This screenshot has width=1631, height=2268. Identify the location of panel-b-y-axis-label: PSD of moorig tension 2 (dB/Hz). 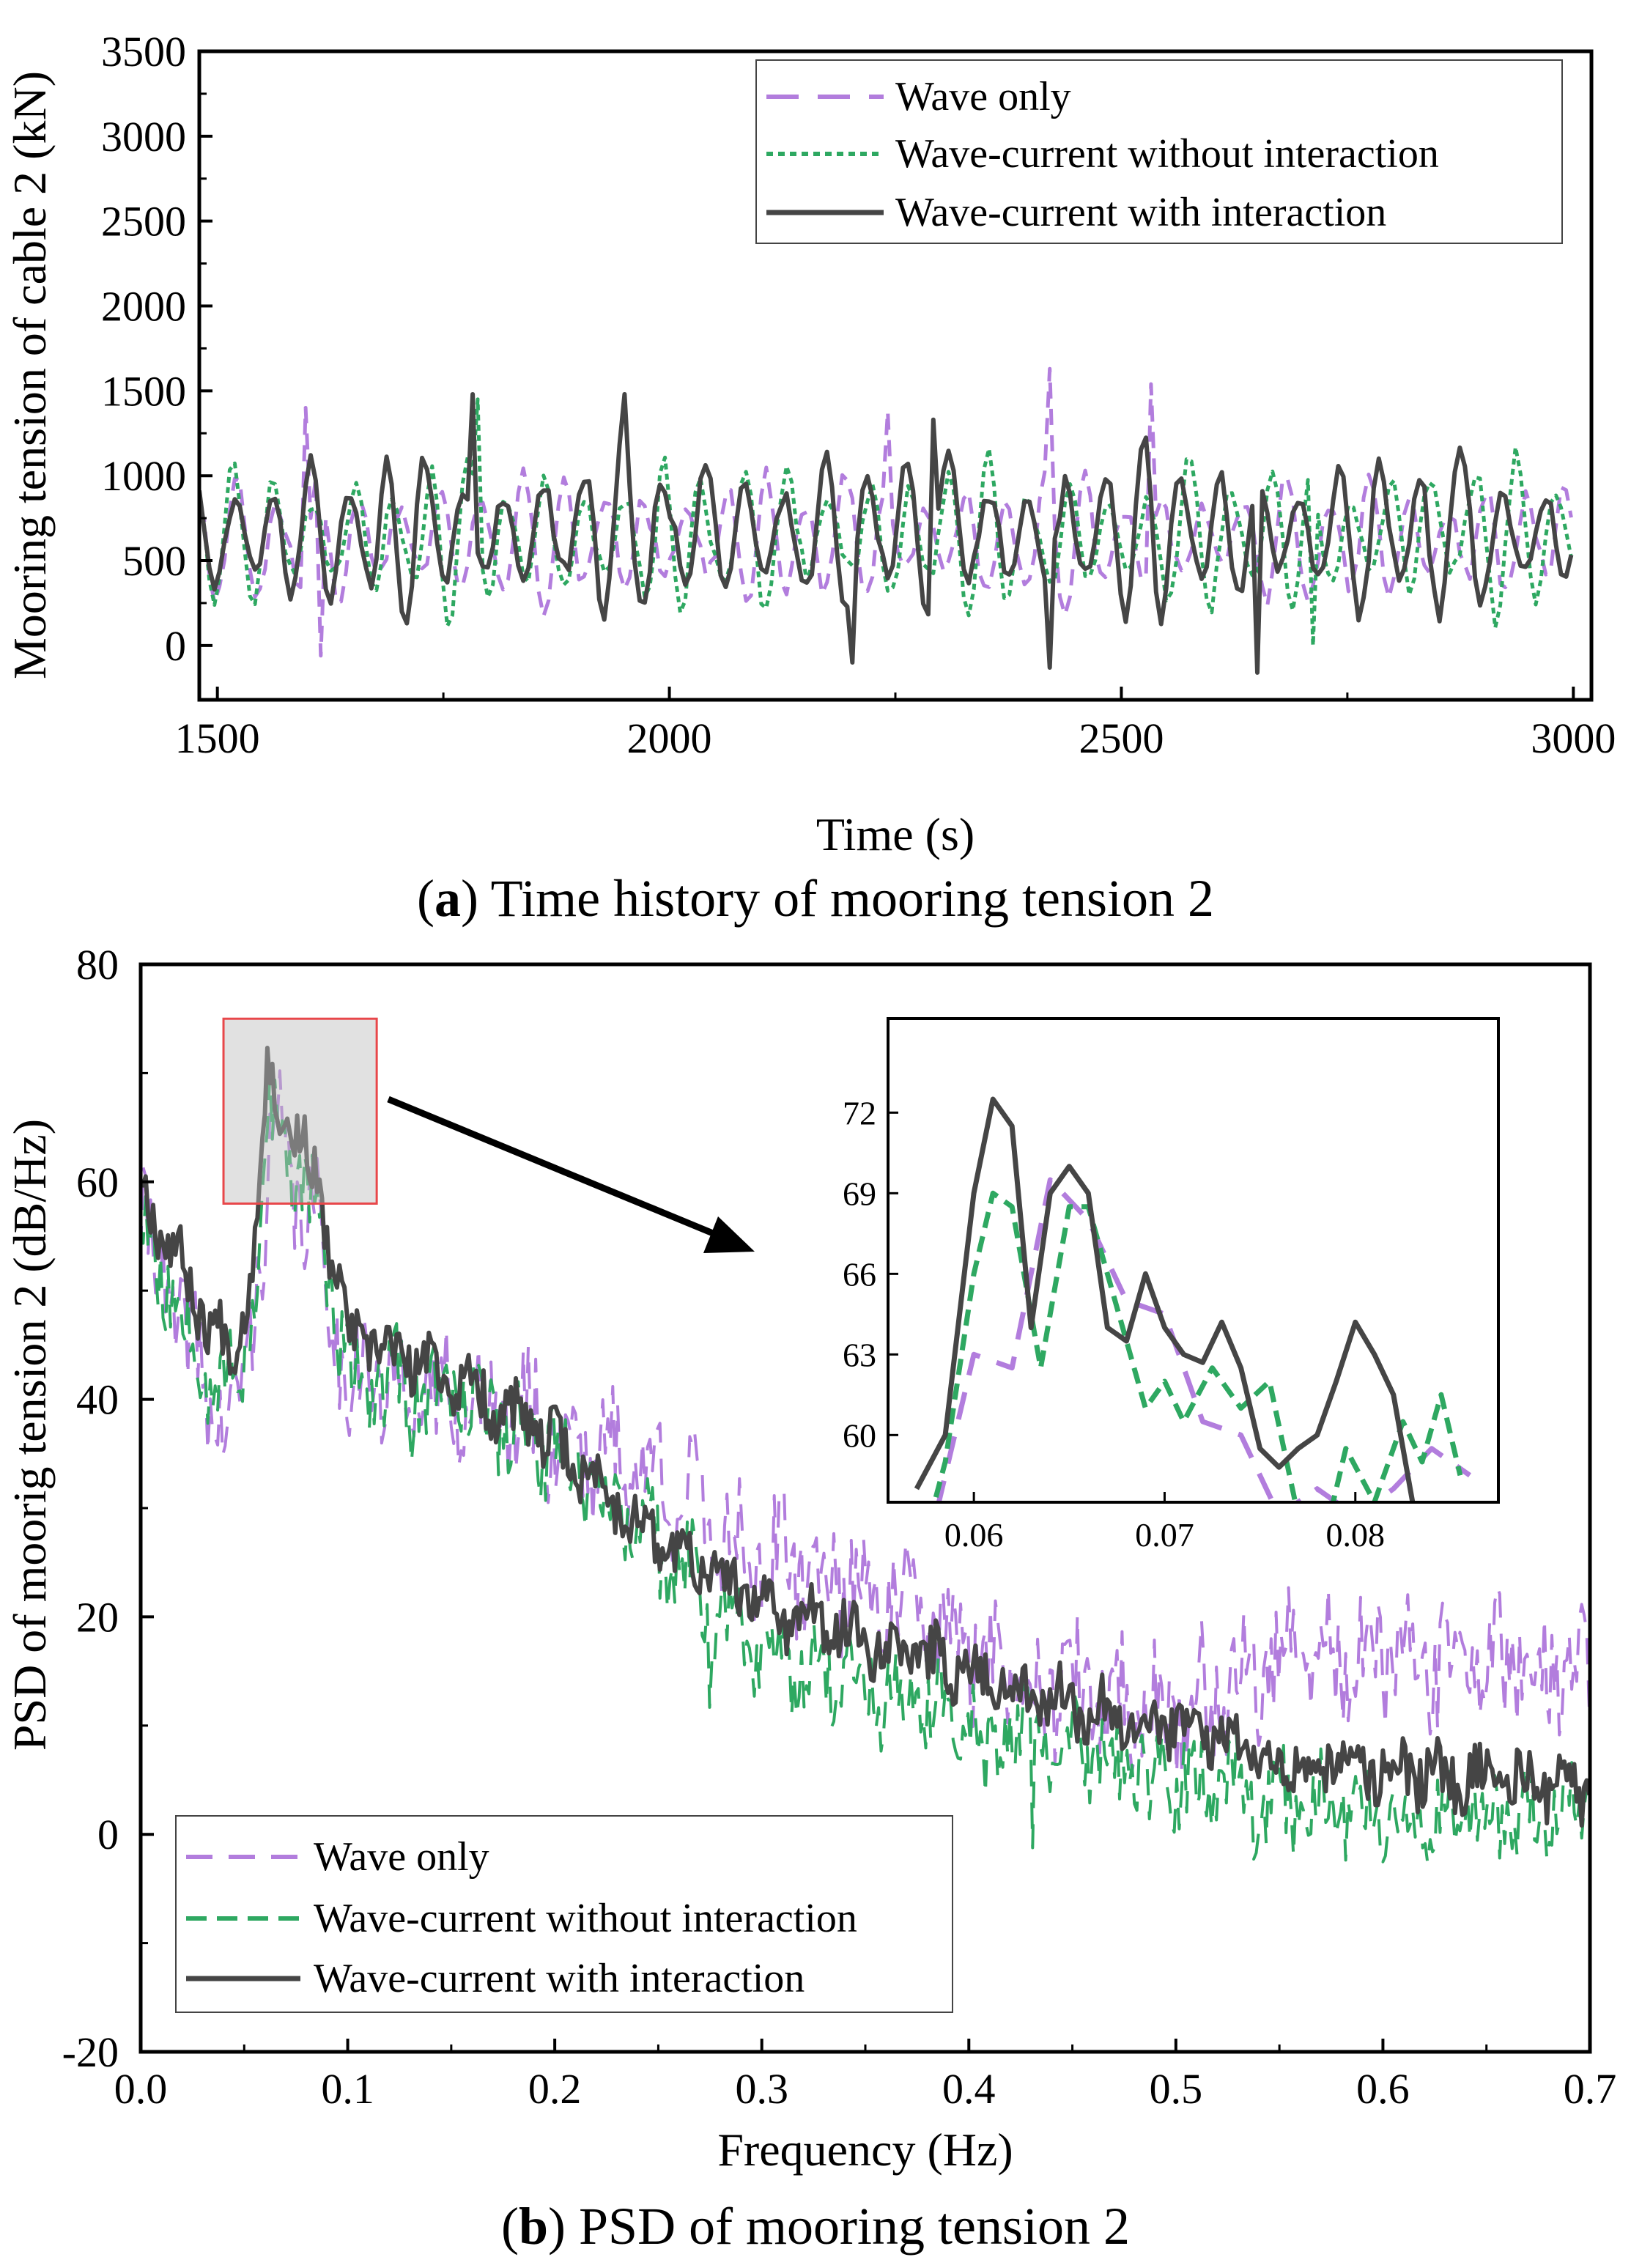
(30, 1435).